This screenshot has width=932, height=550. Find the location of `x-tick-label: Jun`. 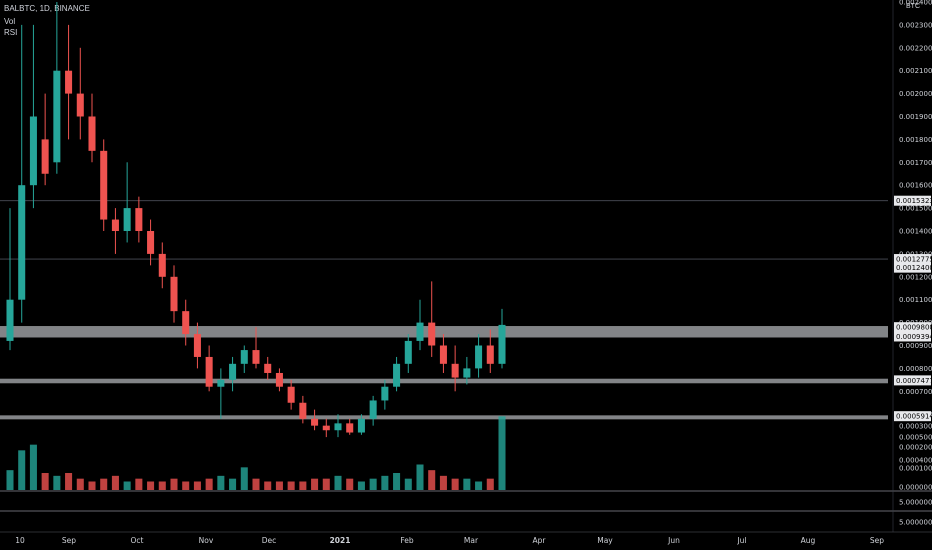

x-tick-label: Jun is located at coordinates (673, 540).